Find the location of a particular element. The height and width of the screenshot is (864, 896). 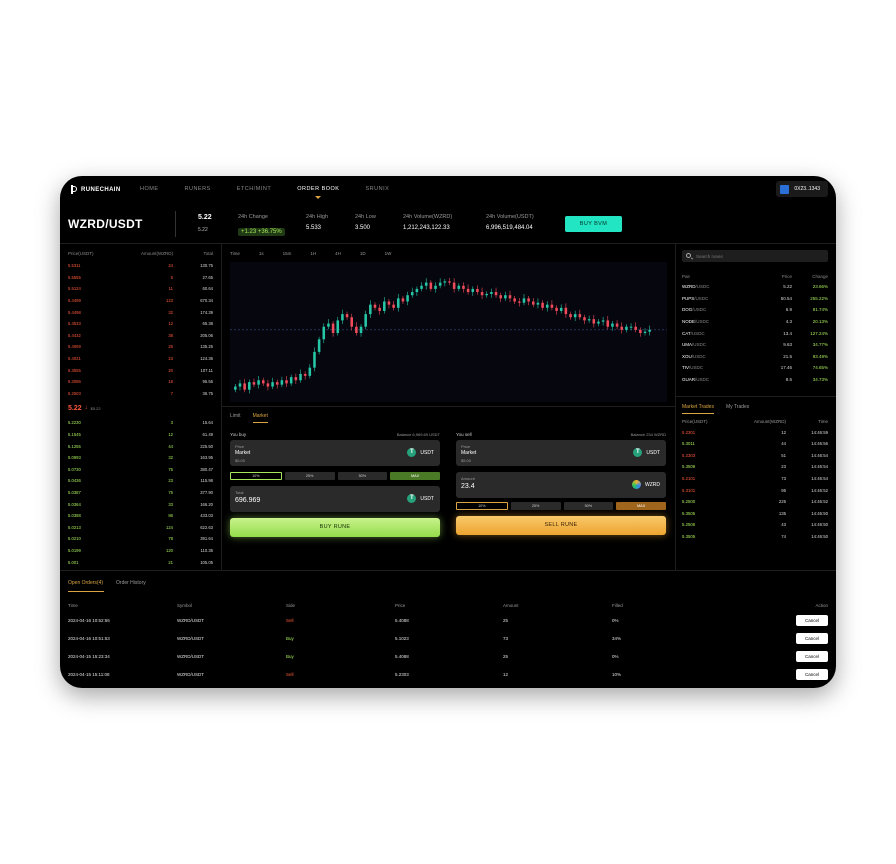

order-book-row: 5.0388 86 433.03 is located at coordinates (140, 516).